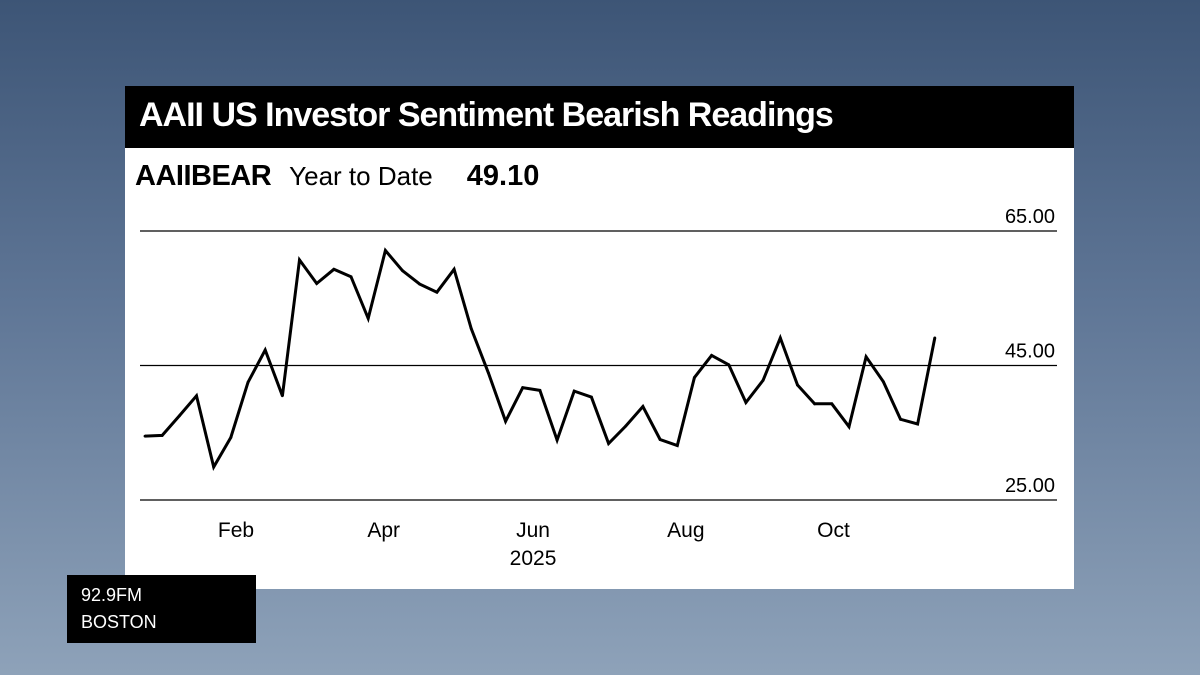 The image size is (1200, 675). I want to click on last-value: 49.10, so click(503, 176).